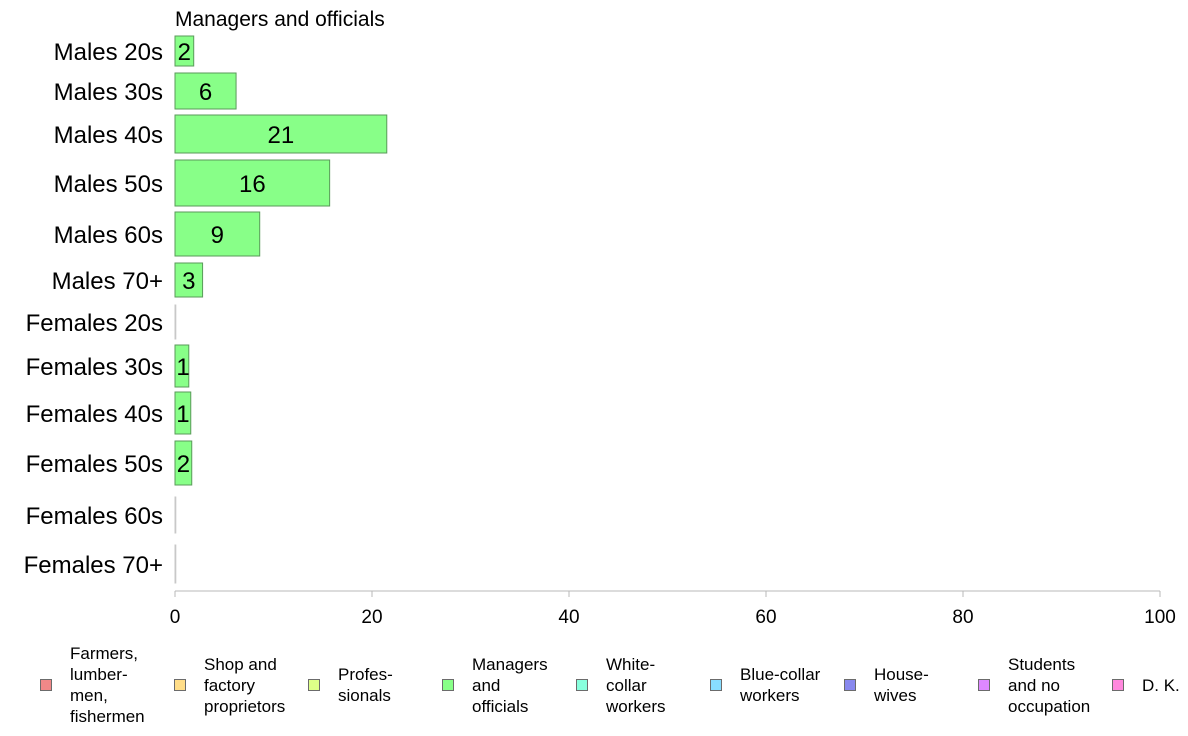 Image resolution: width=1188 pixels, height=736 pixels. What do you see at coordinates (765, 617) in the screenshot?
I see `x-tick-label: 60` at bounding box center [765, 617].